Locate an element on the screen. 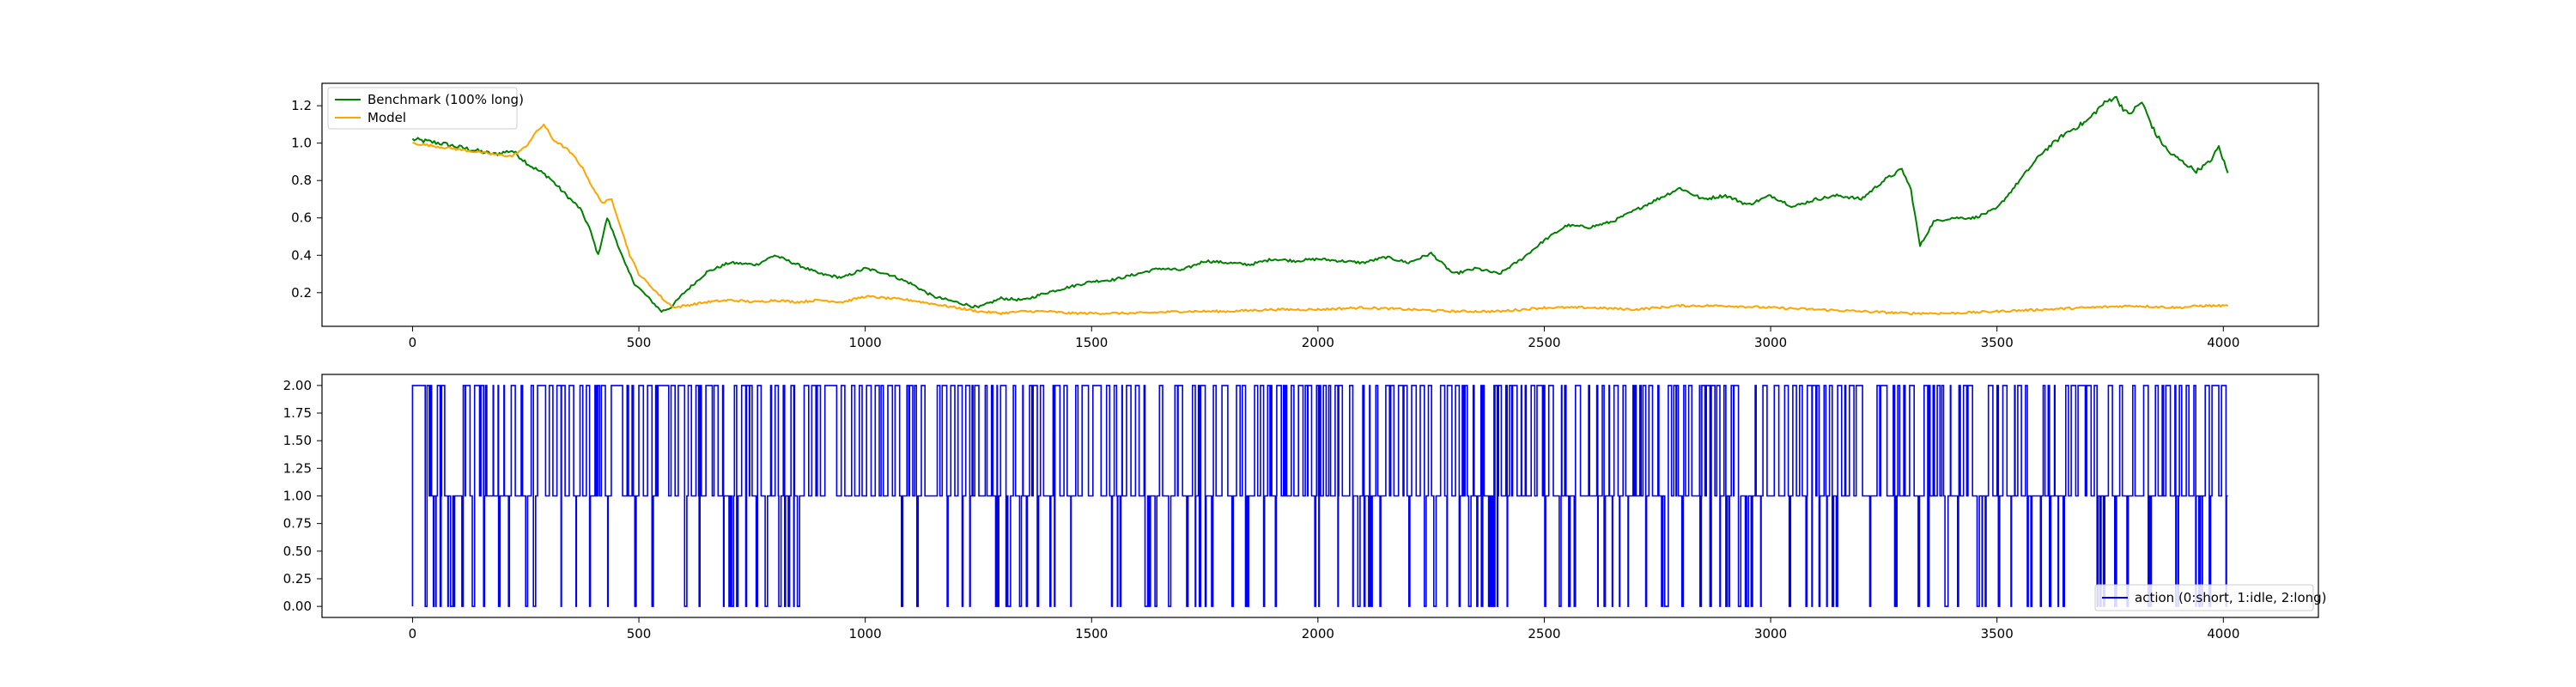 Image resolution: width=2576 pixels, height=687 pixels. bottom-y-ticks: 0.00 0.25 0.50 0.75 1.00 1.25 1.50 1.75 2.00 is located at coordinates (302, 496).